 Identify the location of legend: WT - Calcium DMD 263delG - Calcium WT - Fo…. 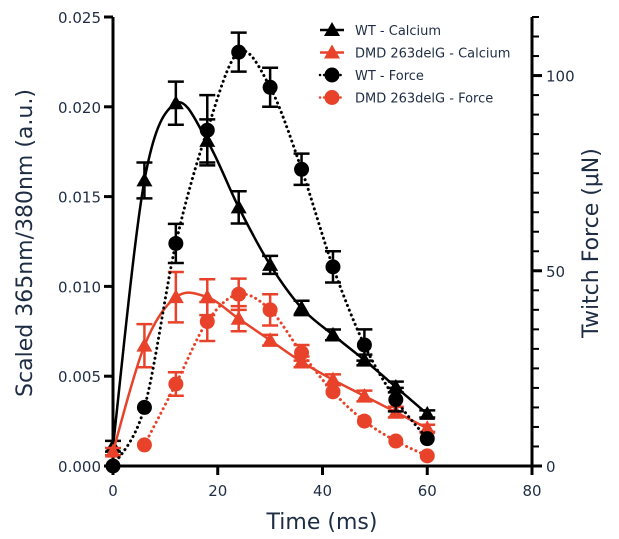
(414, 64).